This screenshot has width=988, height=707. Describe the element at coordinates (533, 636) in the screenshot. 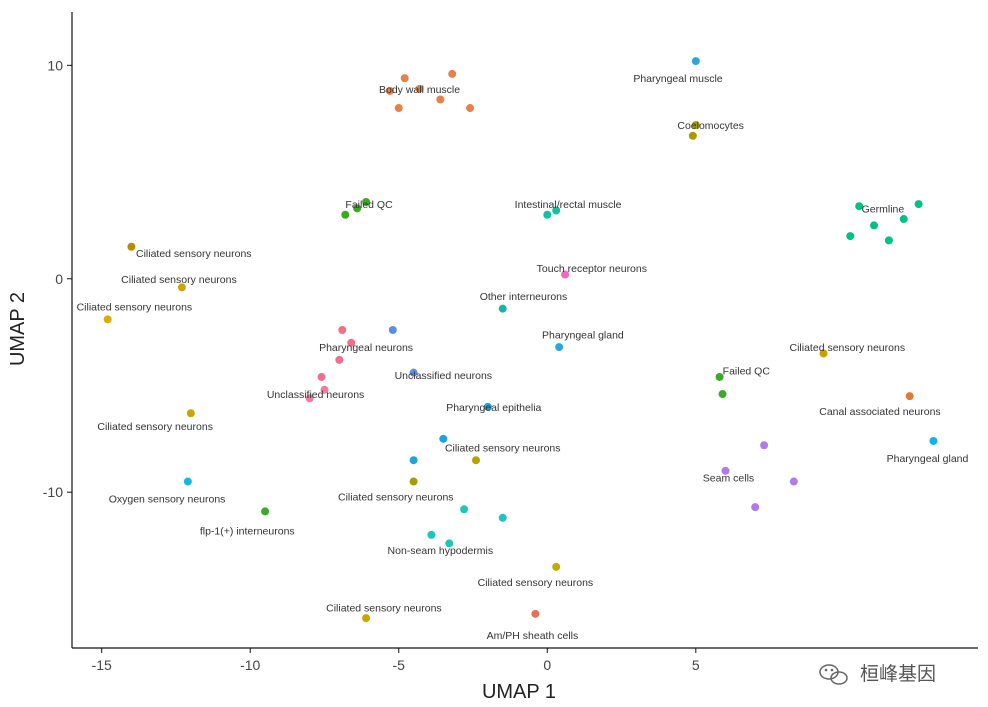

I see `cluster-label: Am/PH sheath cells` at that location.